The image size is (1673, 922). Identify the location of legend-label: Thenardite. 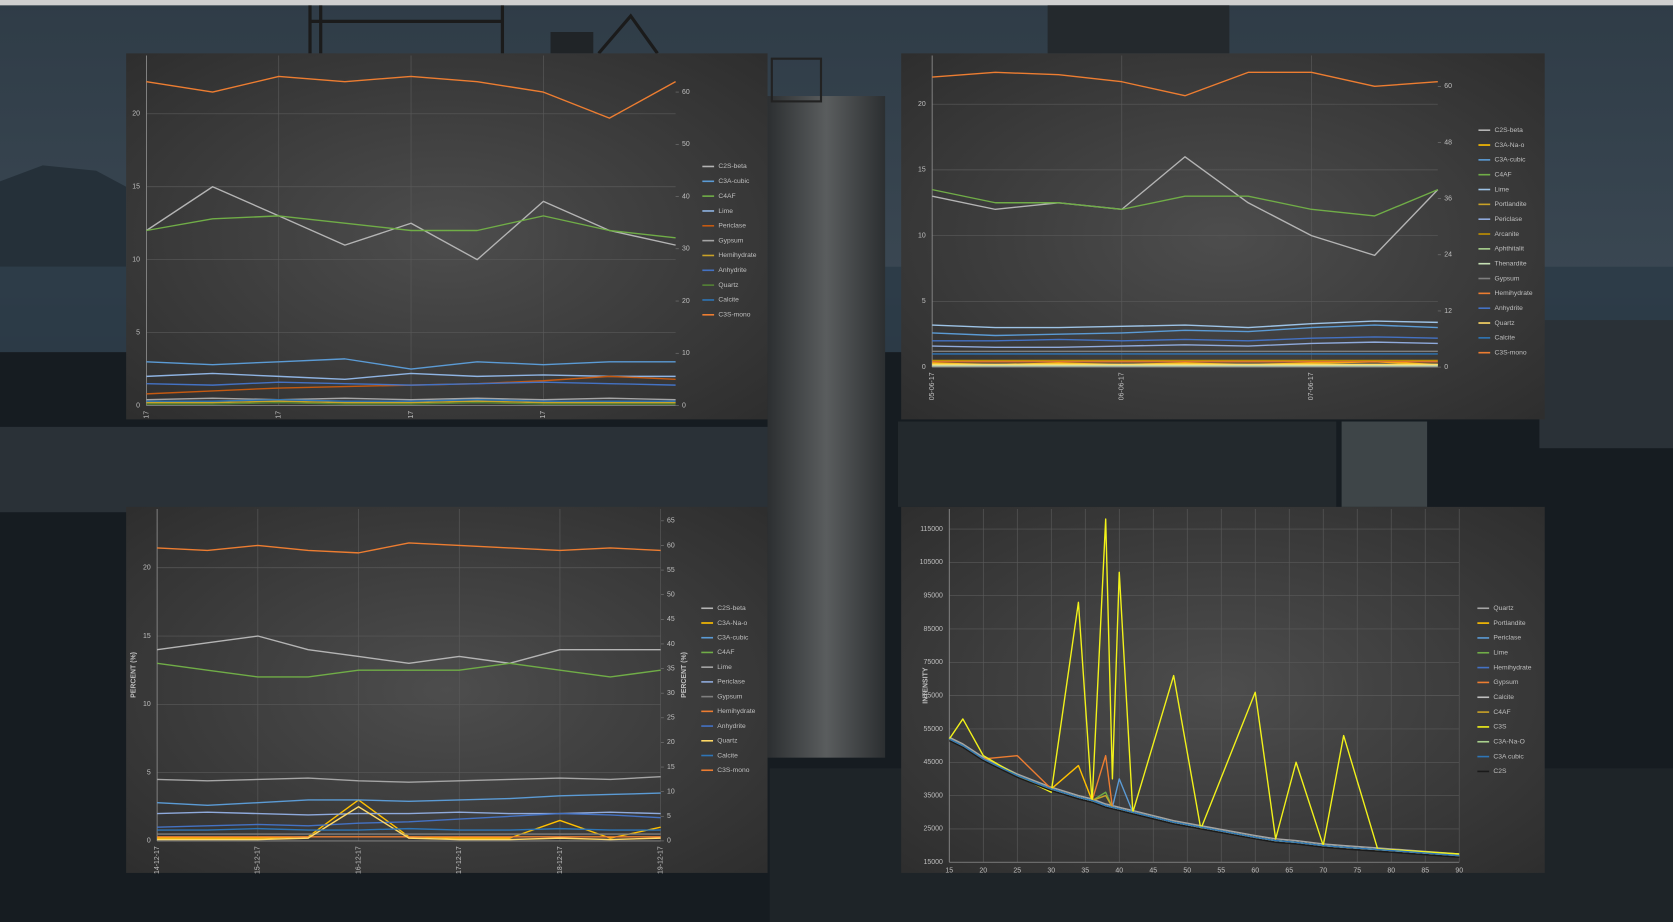
(1510, 263).